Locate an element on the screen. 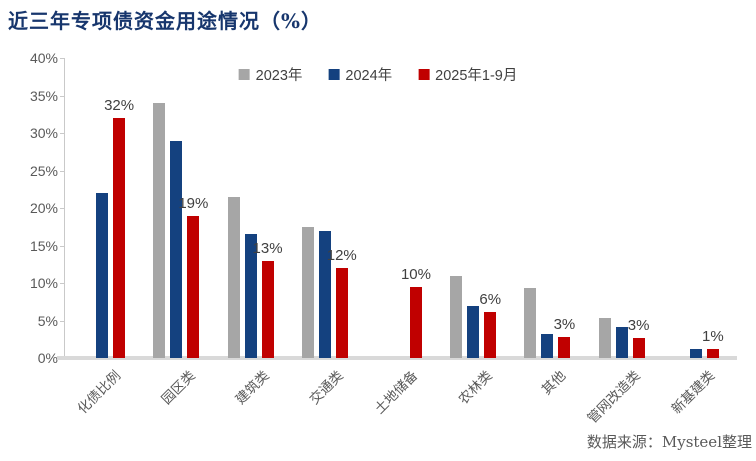 The width and height of the screenshot is (756, 461). x-tick-label-土地储备: 土地储备 is located at coordinates (396, 392).